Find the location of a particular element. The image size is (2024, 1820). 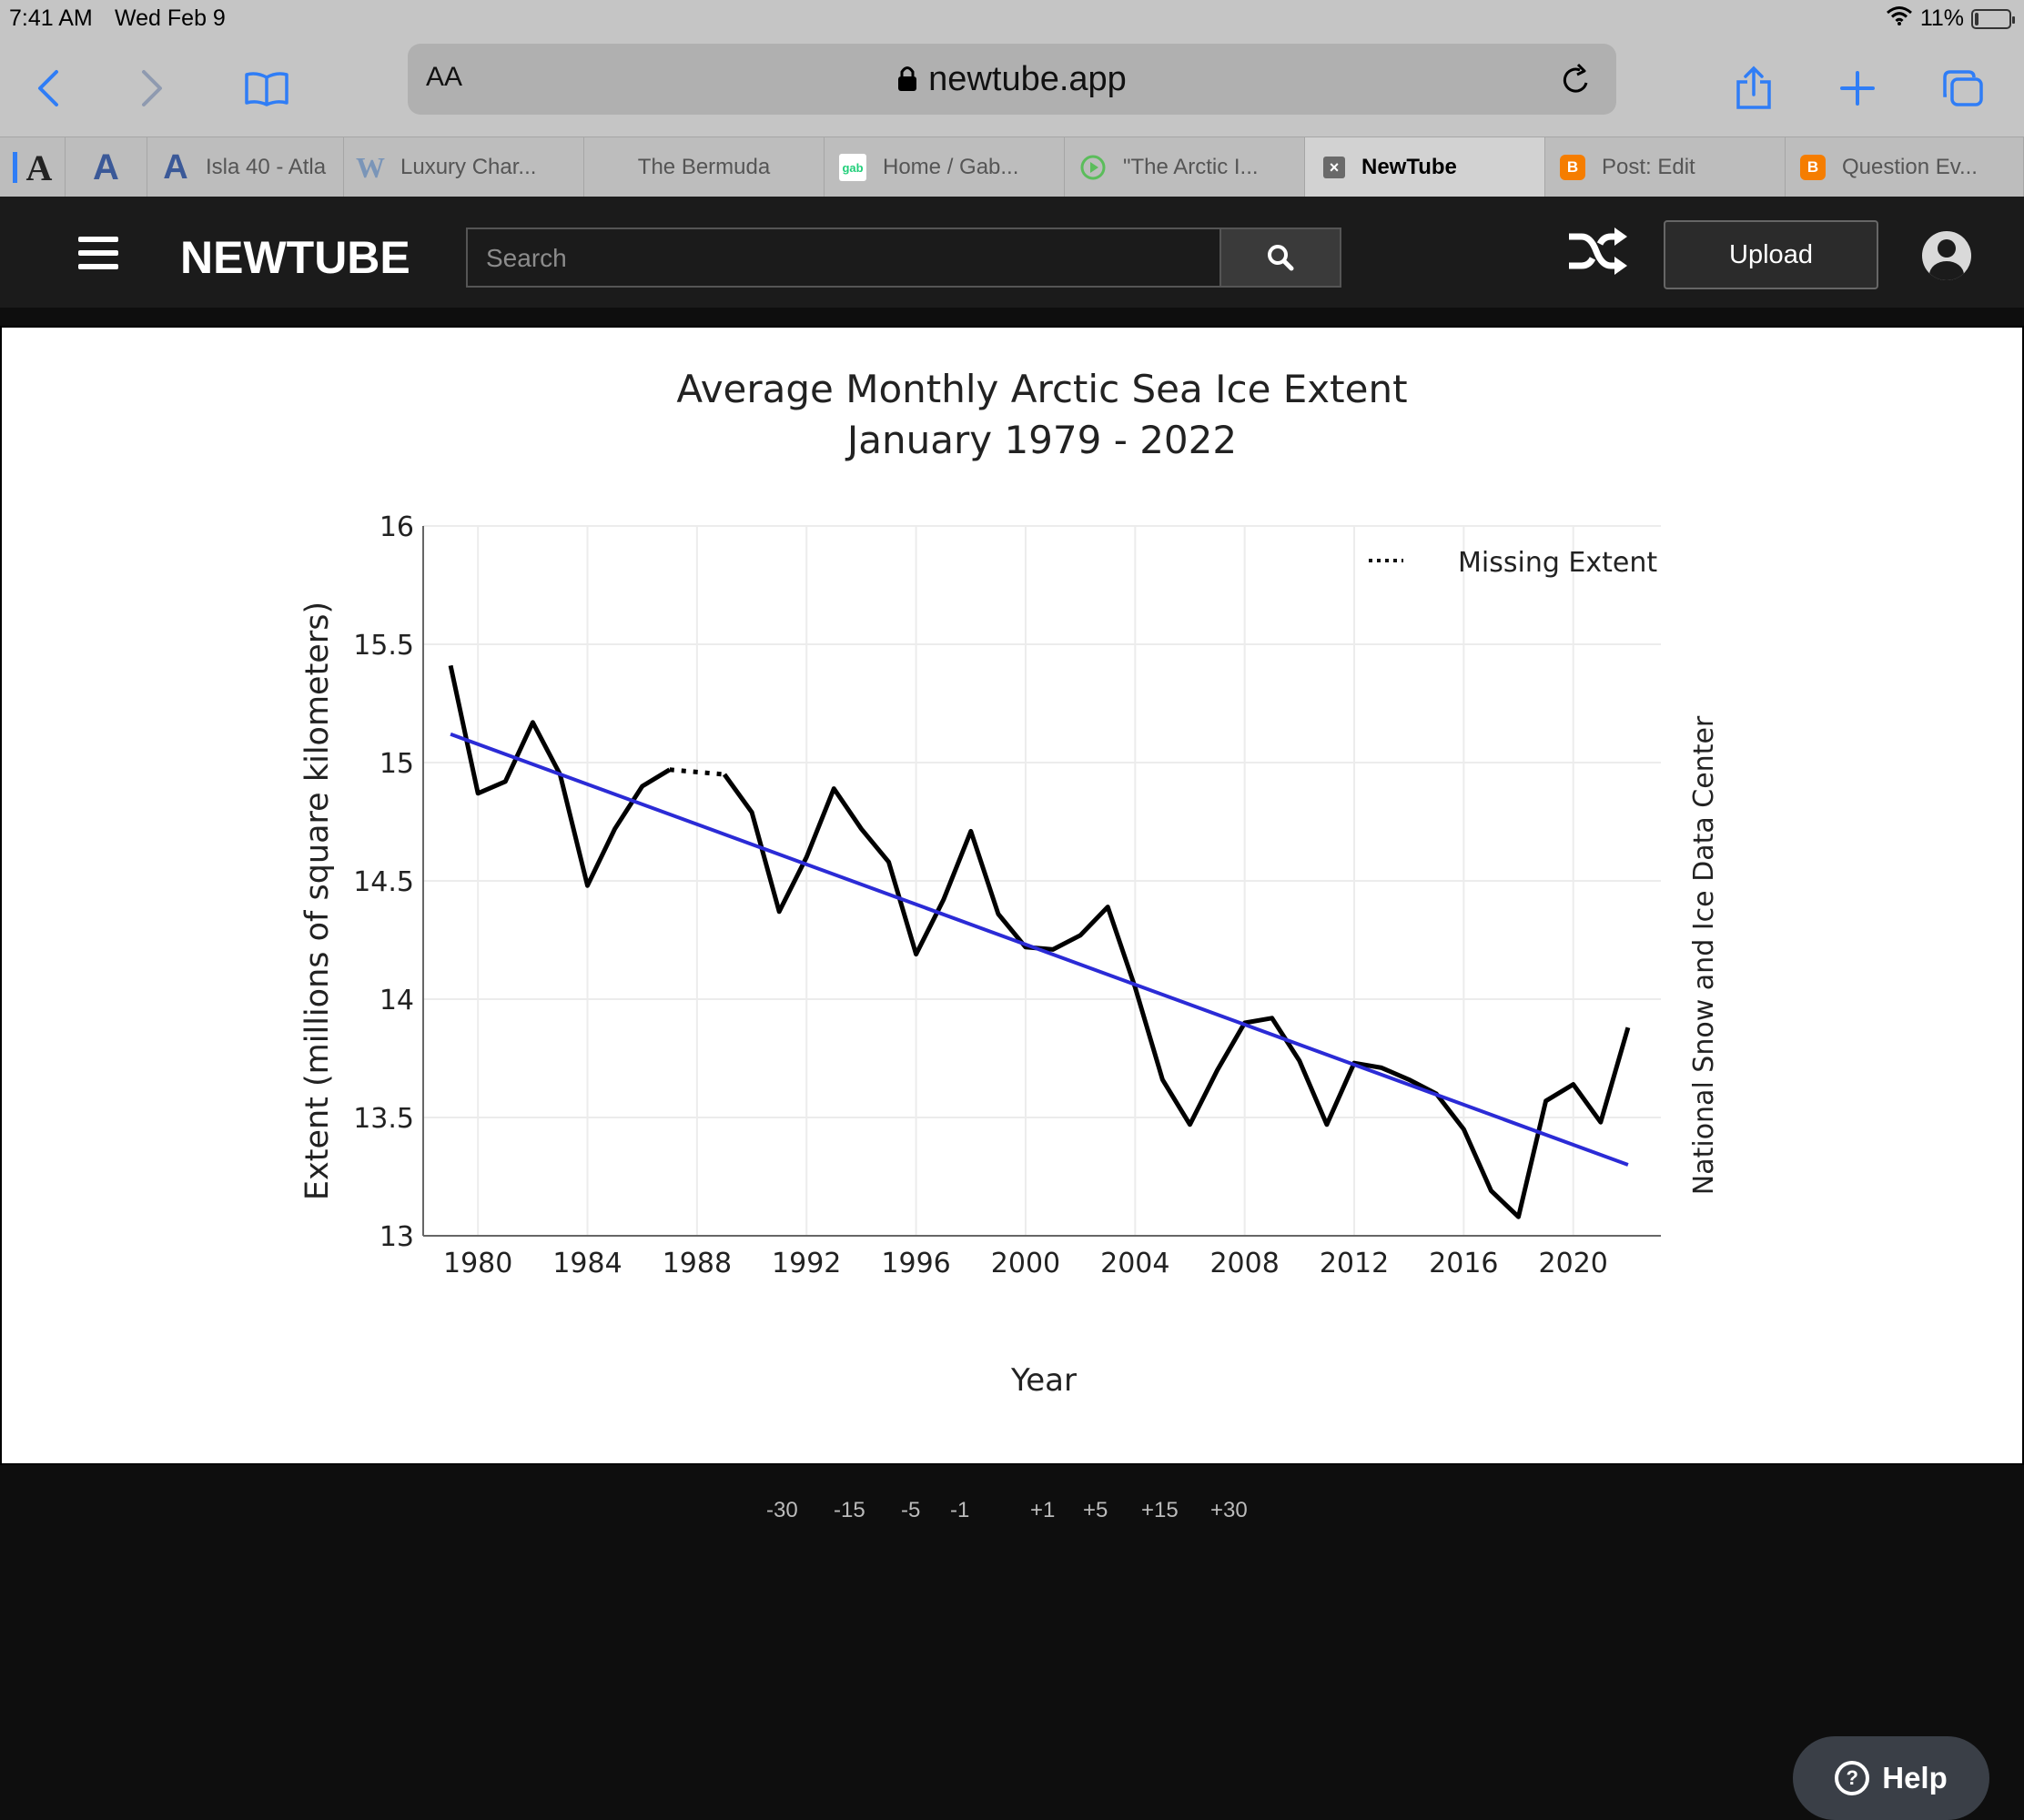

reload-icon is located at coordinates (1575, 78).